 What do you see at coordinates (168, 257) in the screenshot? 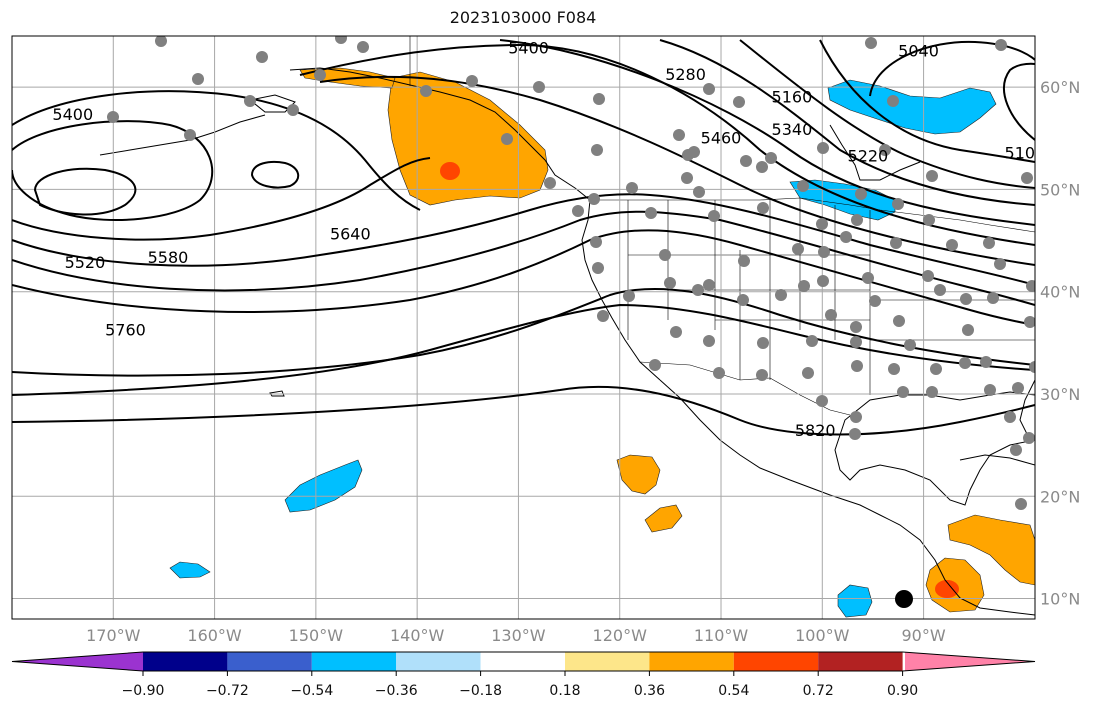
I see `contour-label: 5580` at bounding box center [168, 257].